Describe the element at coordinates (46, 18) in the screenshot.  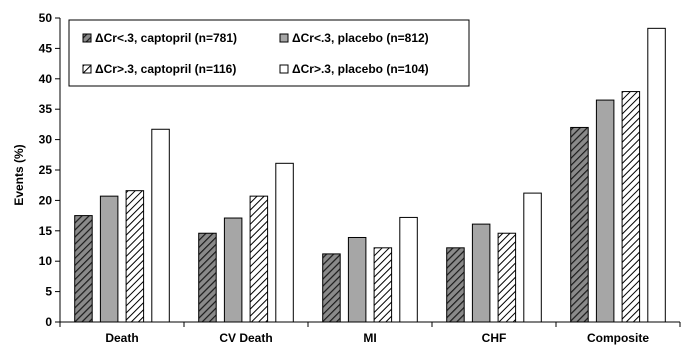
I see `y-tick-label: 50` at that location.